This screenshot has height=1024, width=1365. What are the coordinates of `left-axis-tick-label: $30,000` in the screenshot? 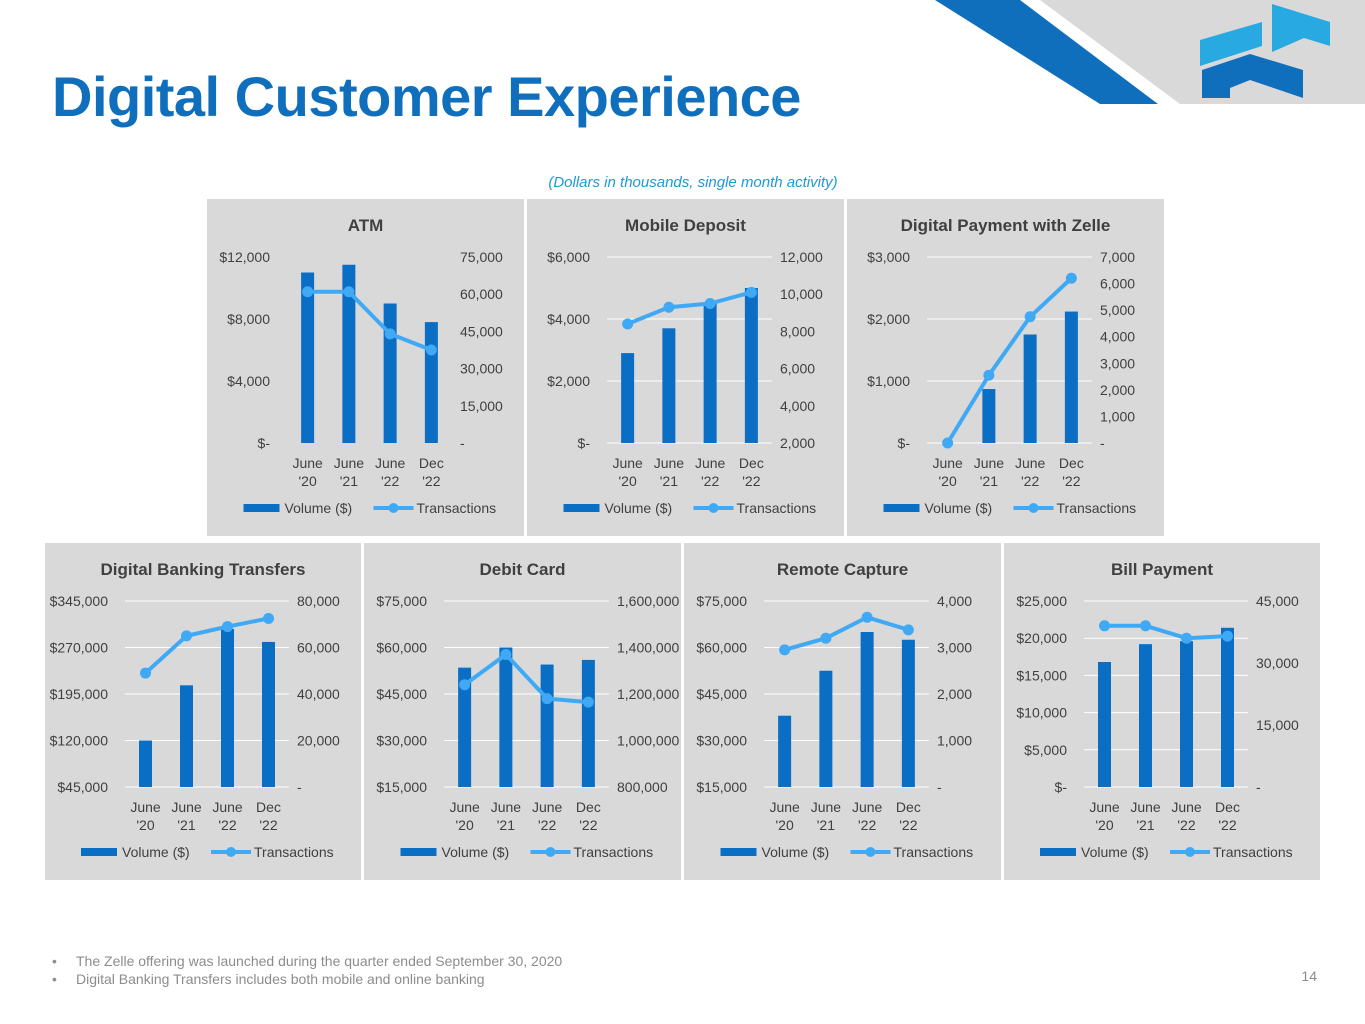 It's located at (721, 741).